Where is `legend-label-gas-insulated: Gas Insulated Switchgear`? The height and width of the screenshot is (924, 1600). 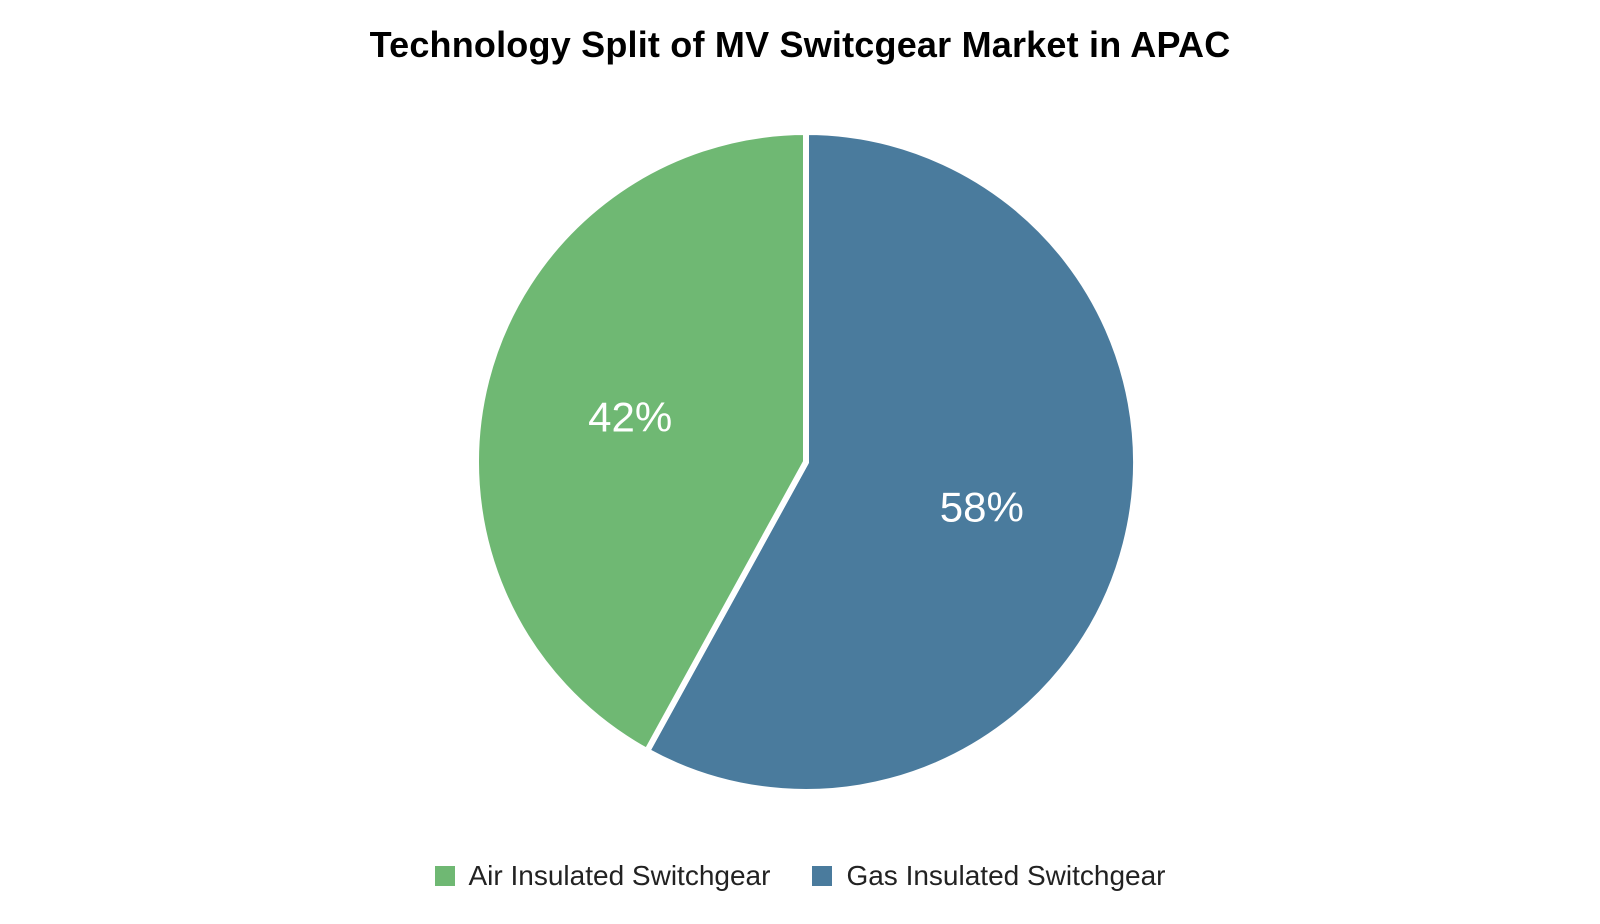 legend-label-gas-insulated: Gas Insulated Switchgear is located at coordinates (1006, 875).